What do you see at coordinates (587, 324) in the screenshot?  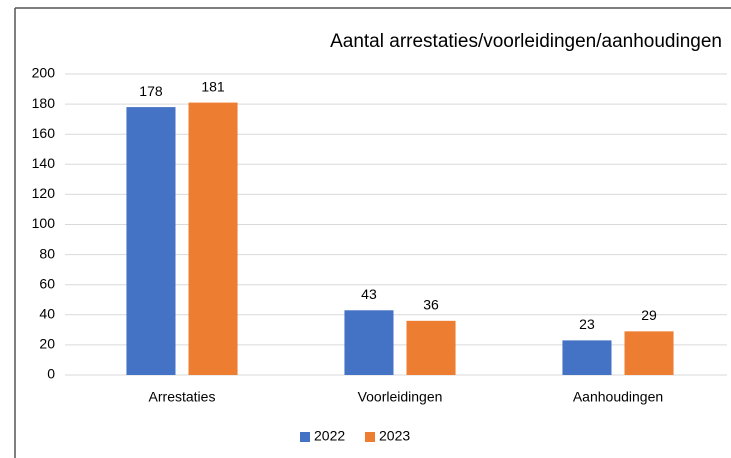 I see `data-label: 23` at bounding box center [587, 324].